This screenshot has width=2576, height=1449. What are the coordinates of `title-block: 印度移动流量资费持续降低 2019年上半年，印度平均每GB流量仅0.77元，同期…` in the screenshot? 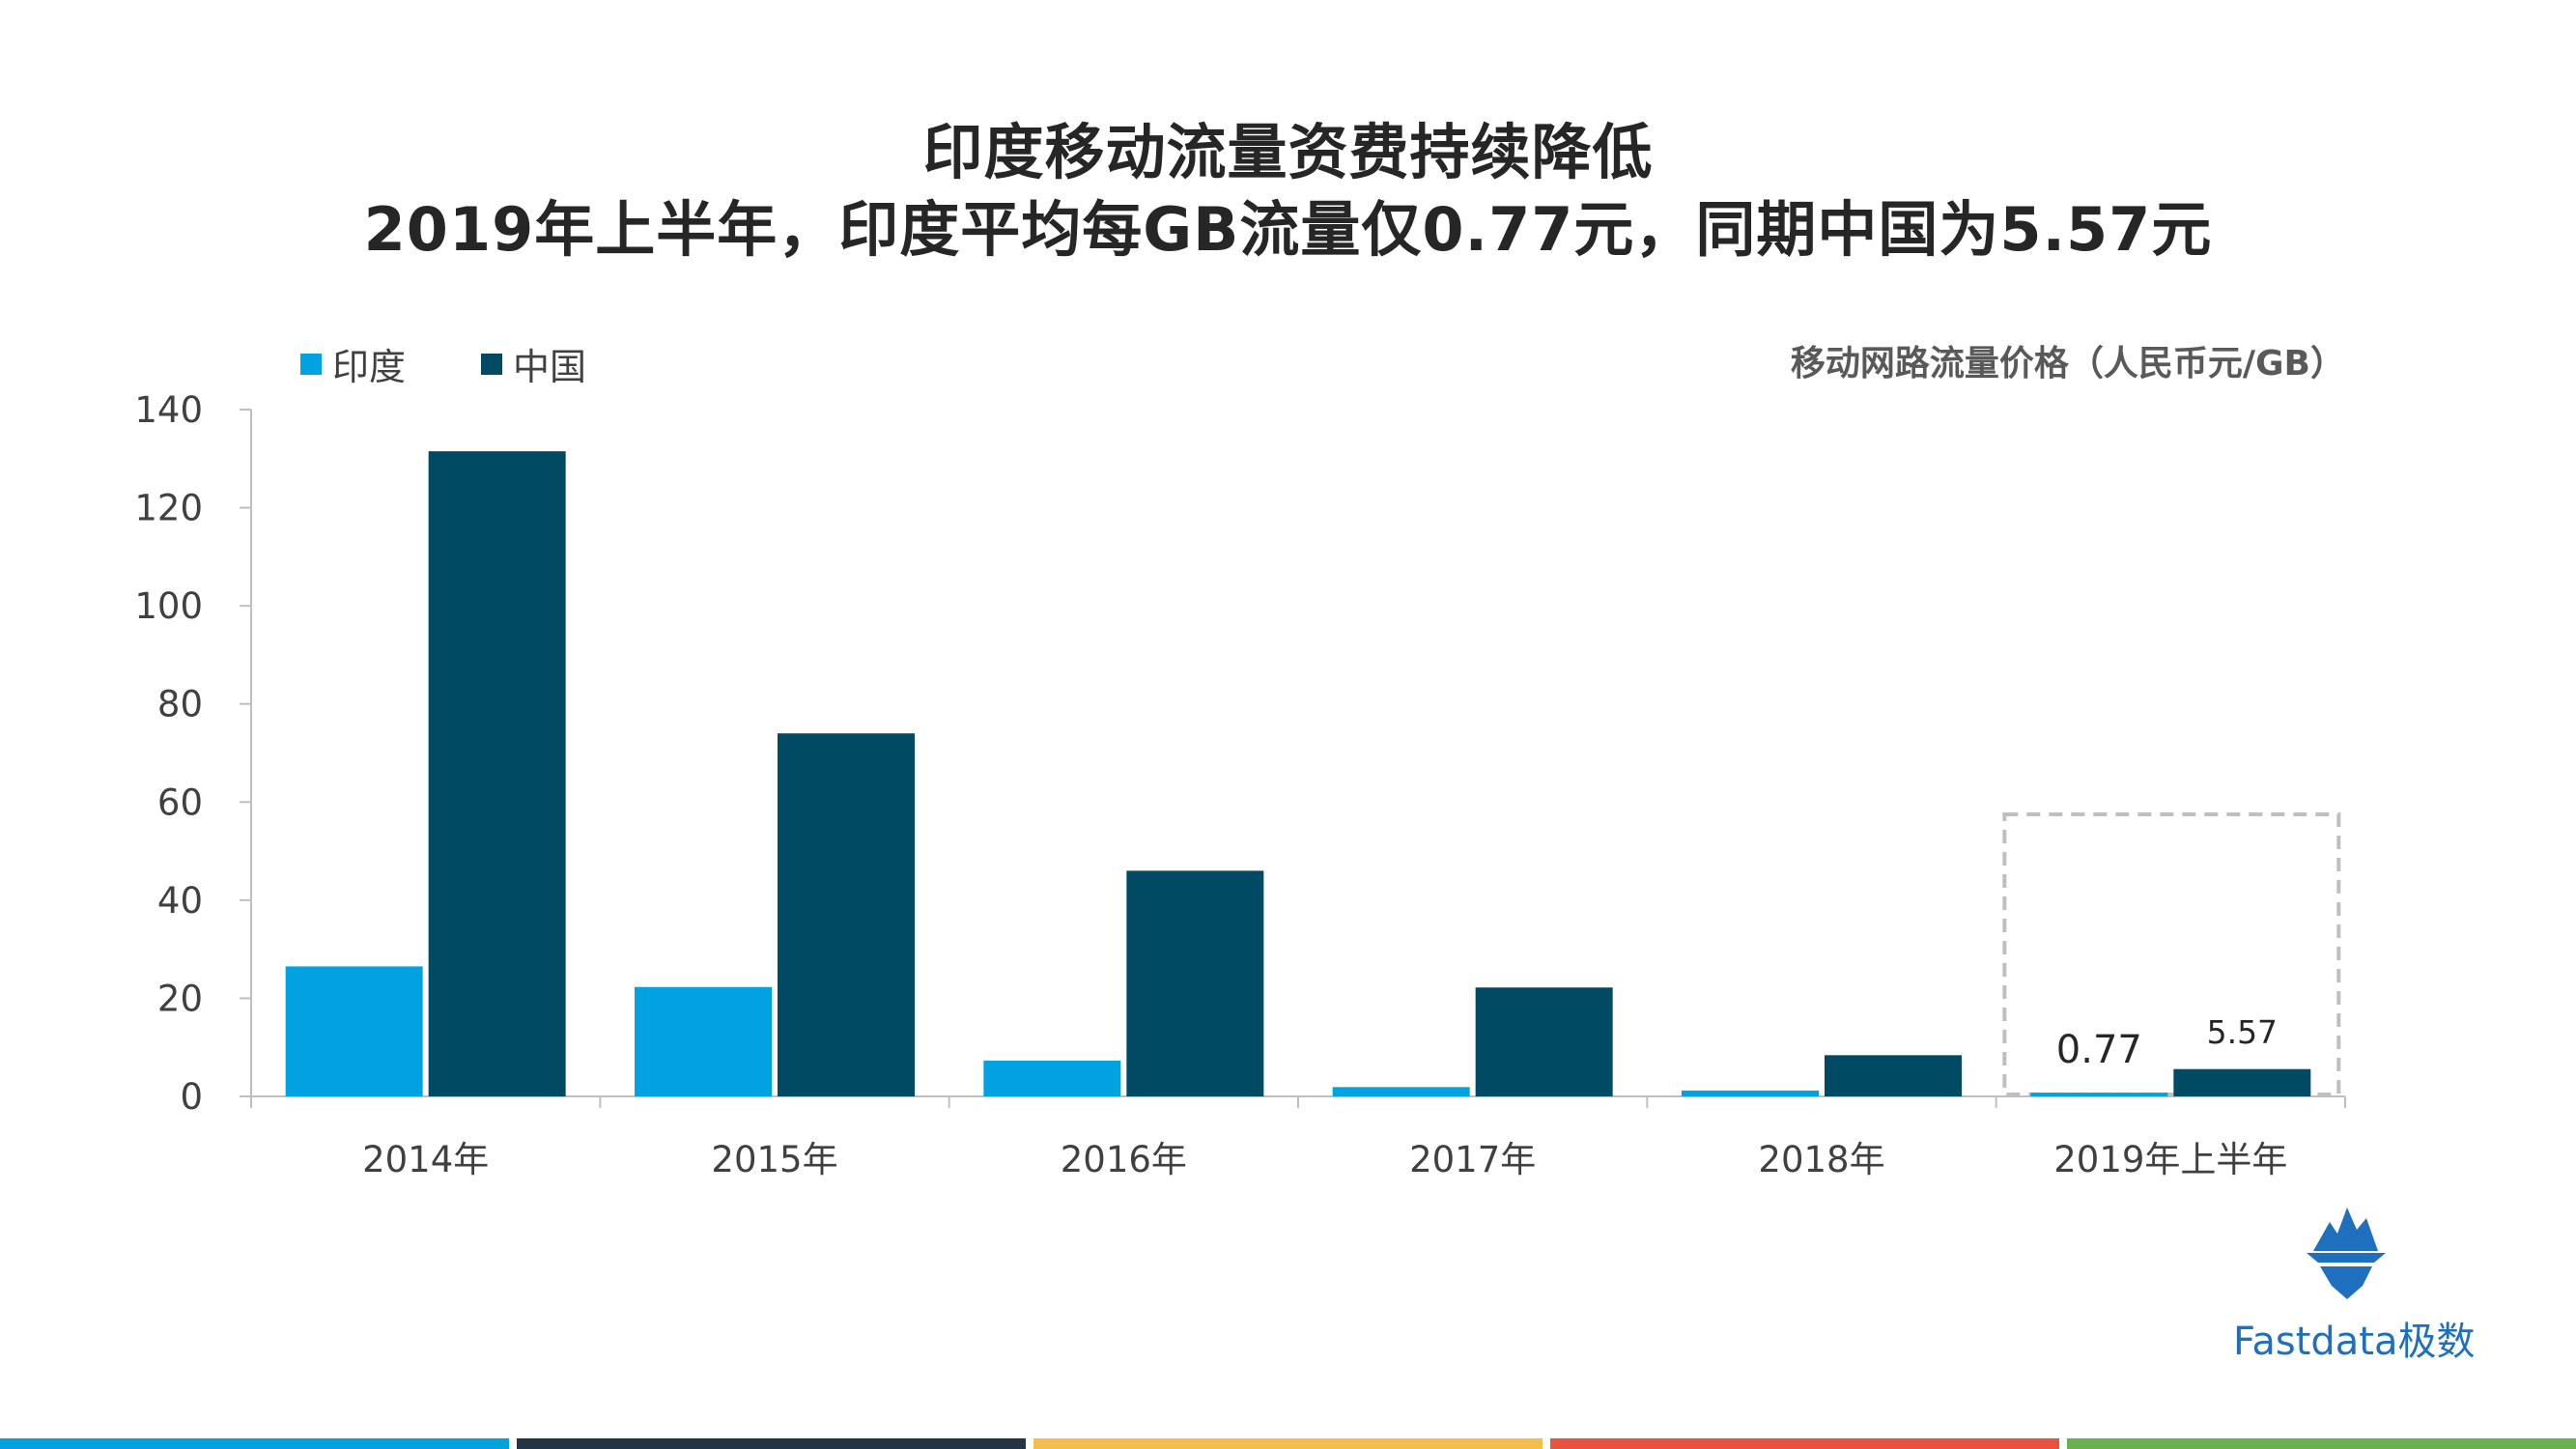 It's located at (1288, 191).